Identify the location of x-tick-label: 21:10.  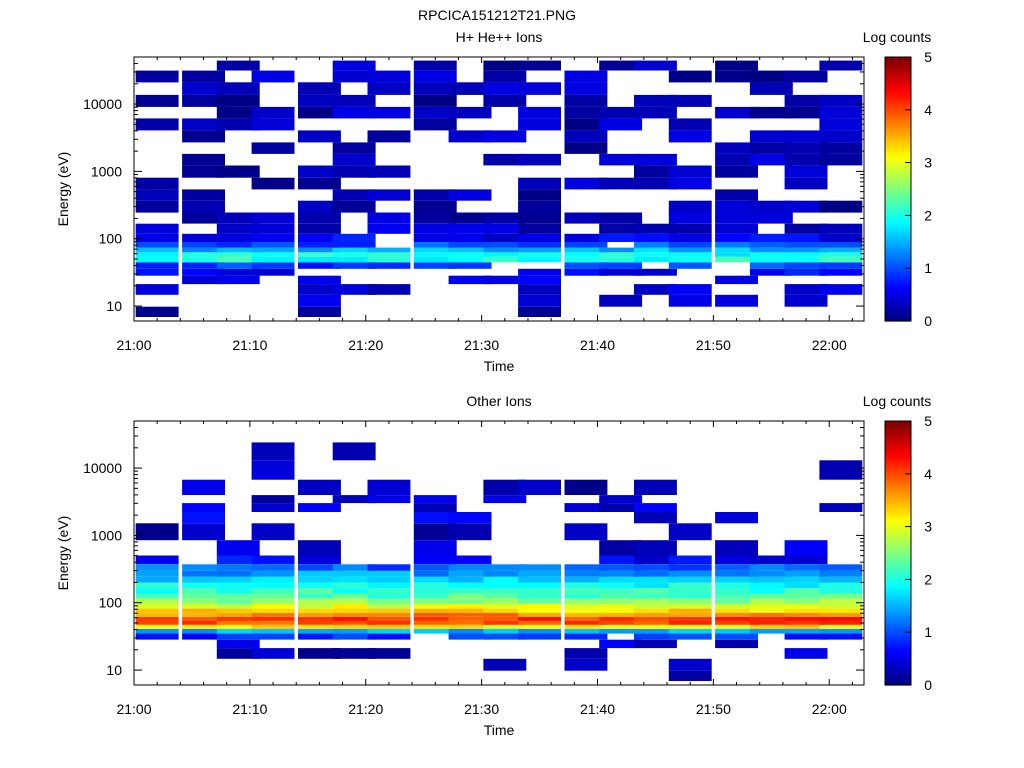
(249, 709).